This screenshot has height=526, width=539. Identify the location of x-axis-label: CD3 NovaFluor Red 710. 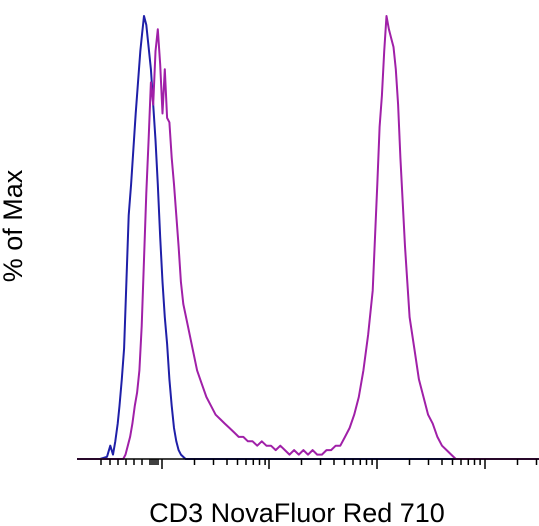
(297, 512).